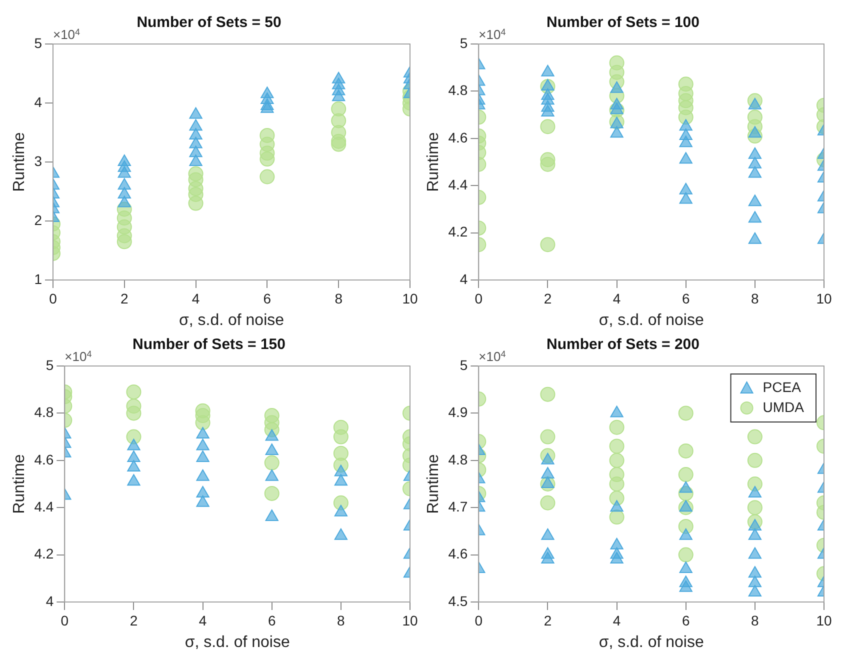 This screenshot has height=665, width=844. What do you see at coordinates (38, 220) in the screenshot?
I see `y-tick-label: 2` at bounding box center [38, 220].